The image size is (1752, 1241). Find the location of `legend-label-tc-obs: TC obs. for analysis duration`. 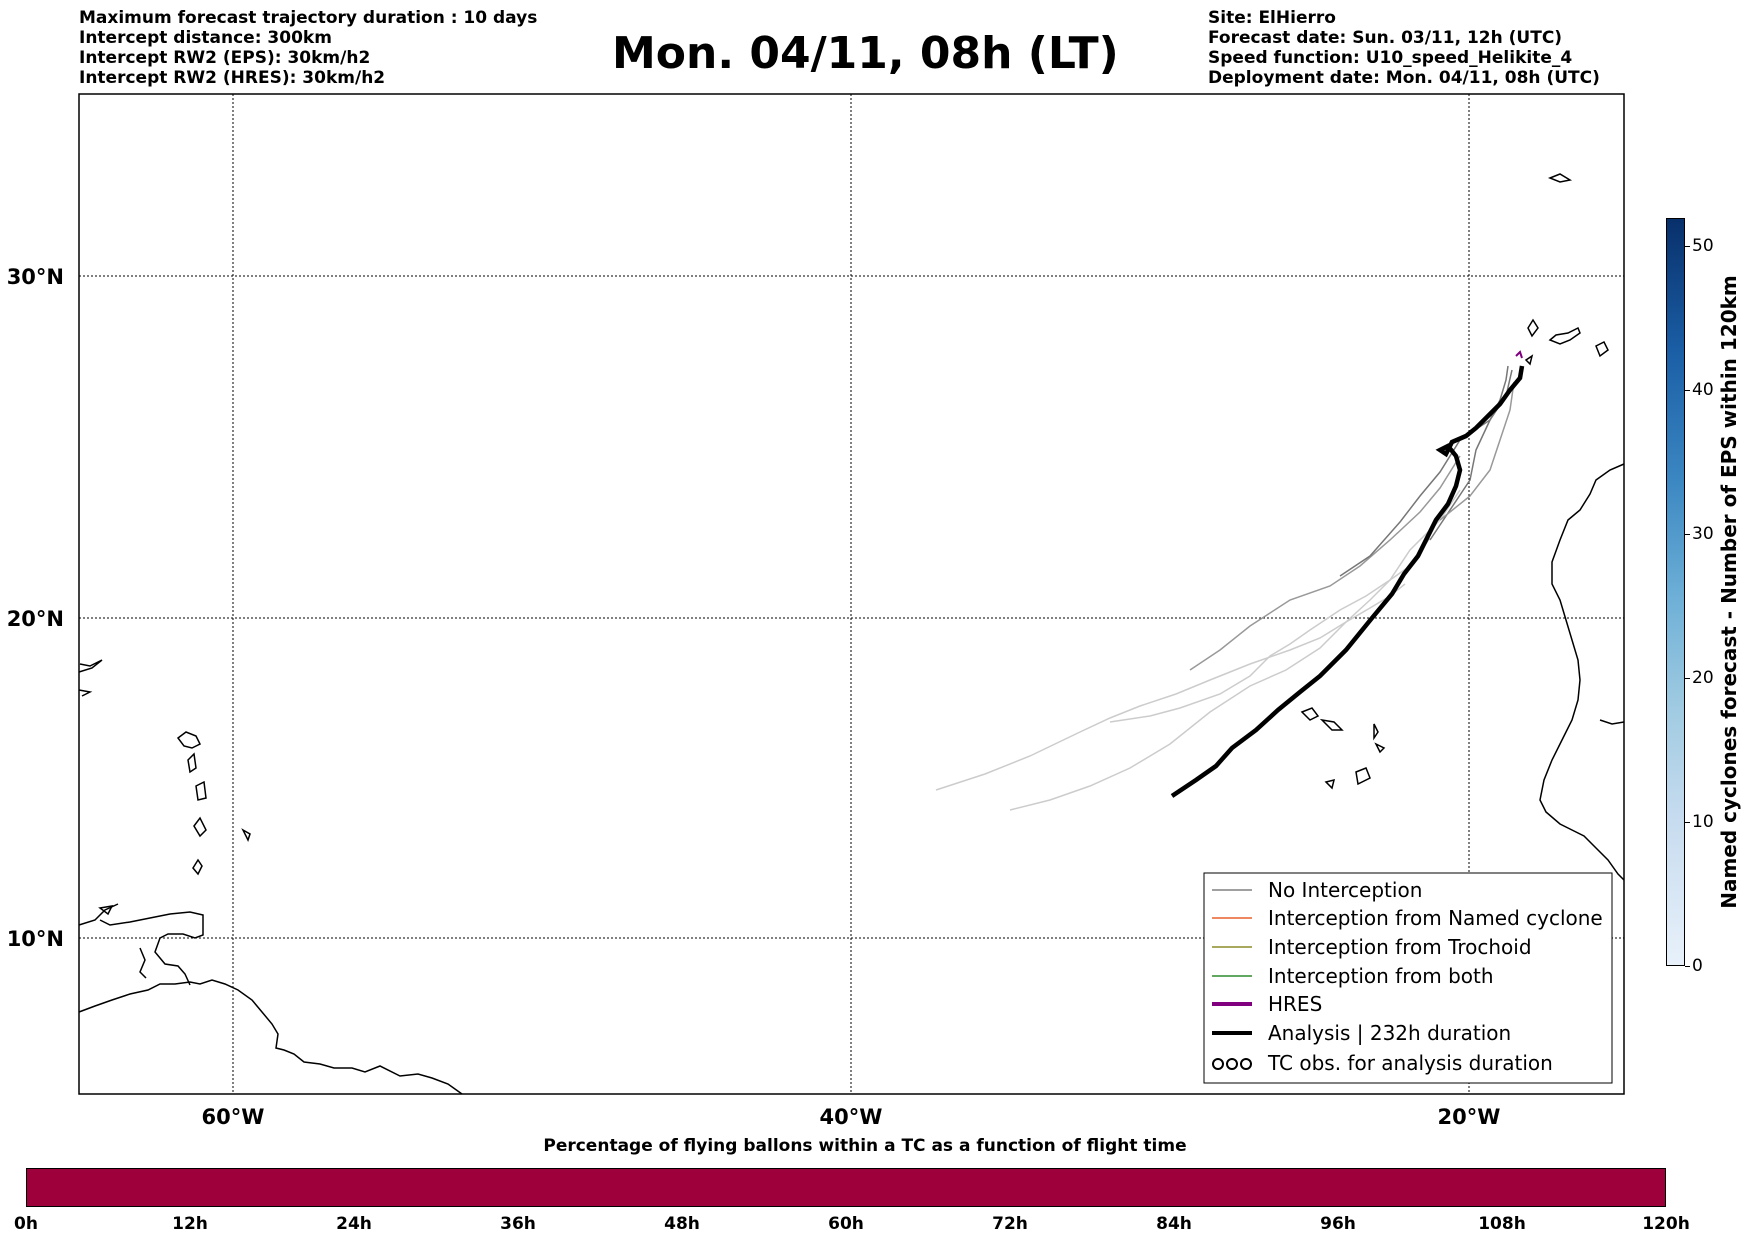

legend-label-tc-obs: TC obs. for analysis duration is located at coordinates (1410, 1063).